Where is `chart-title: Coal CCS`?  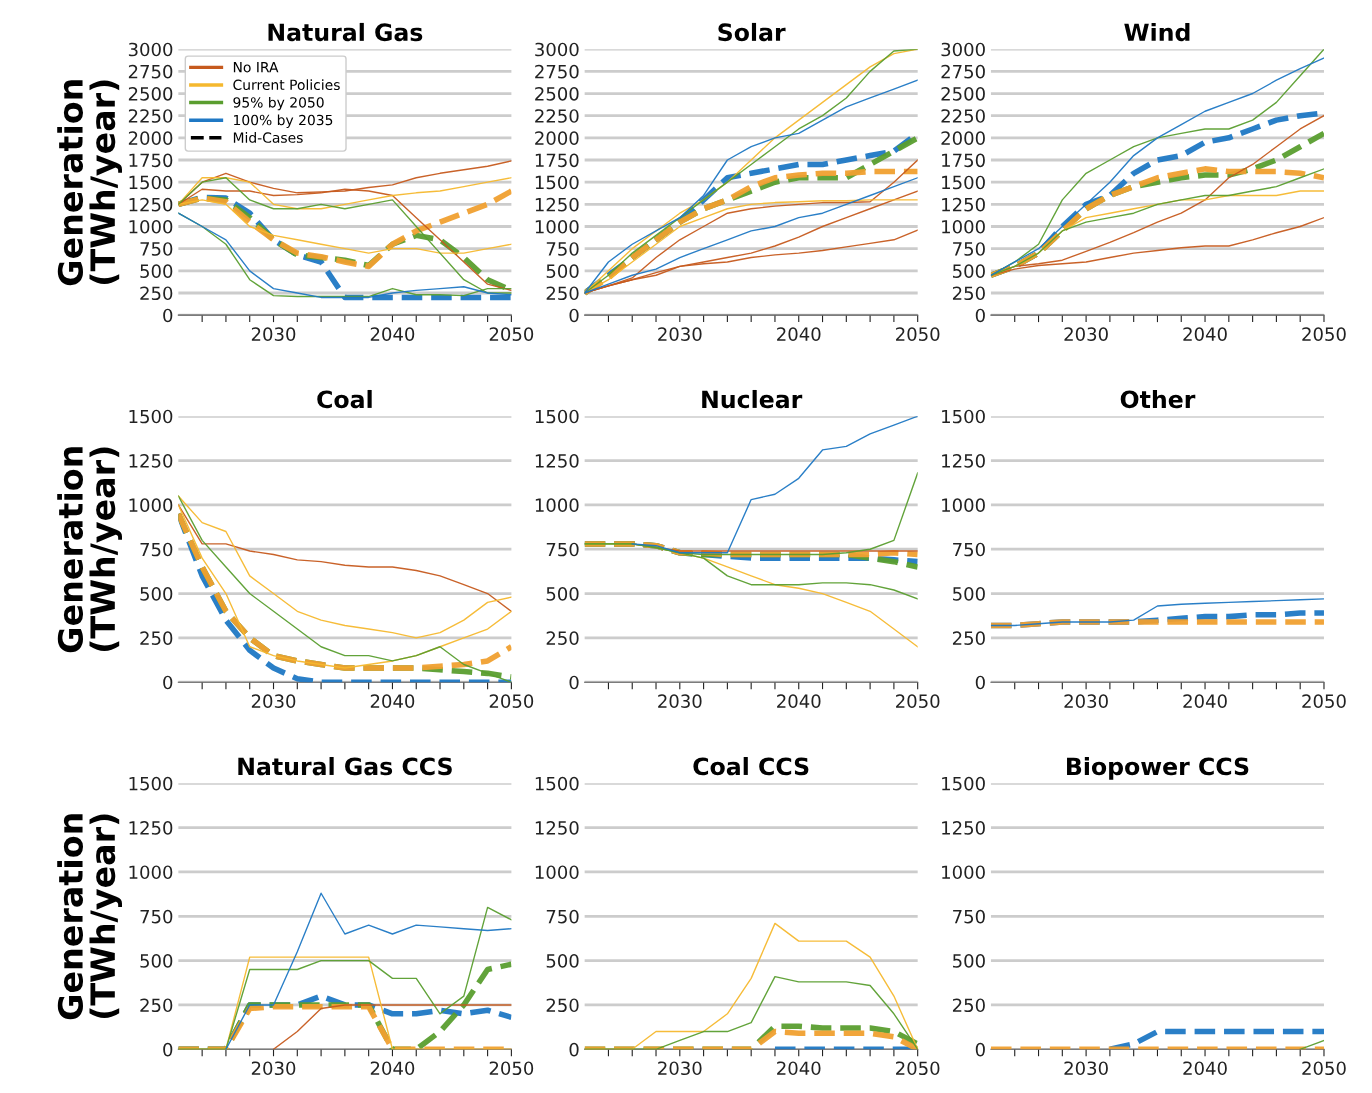 chart-title: Coal CCS is located at coordinates (751, 766).